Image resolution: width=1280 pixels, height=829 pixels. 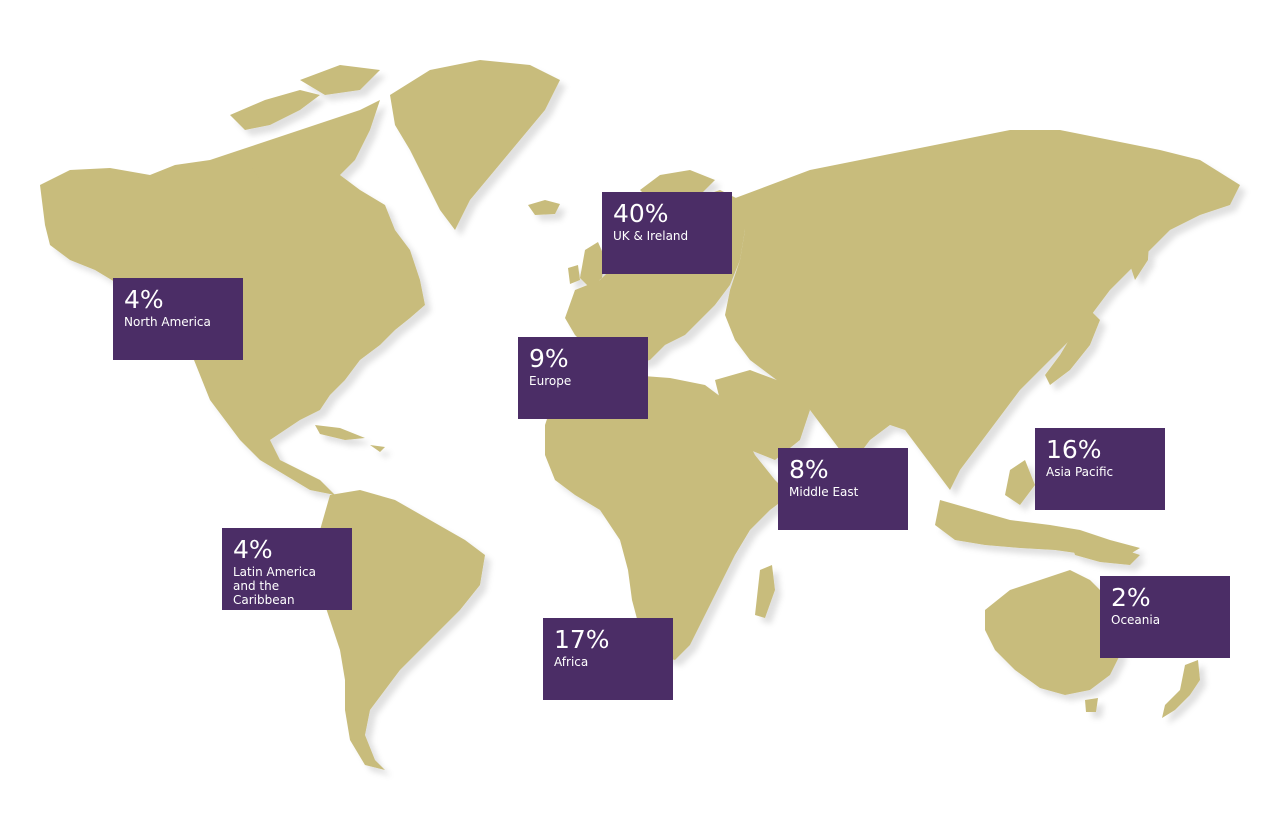 I want to click on region-name: North America, so click(x=167, y=322).